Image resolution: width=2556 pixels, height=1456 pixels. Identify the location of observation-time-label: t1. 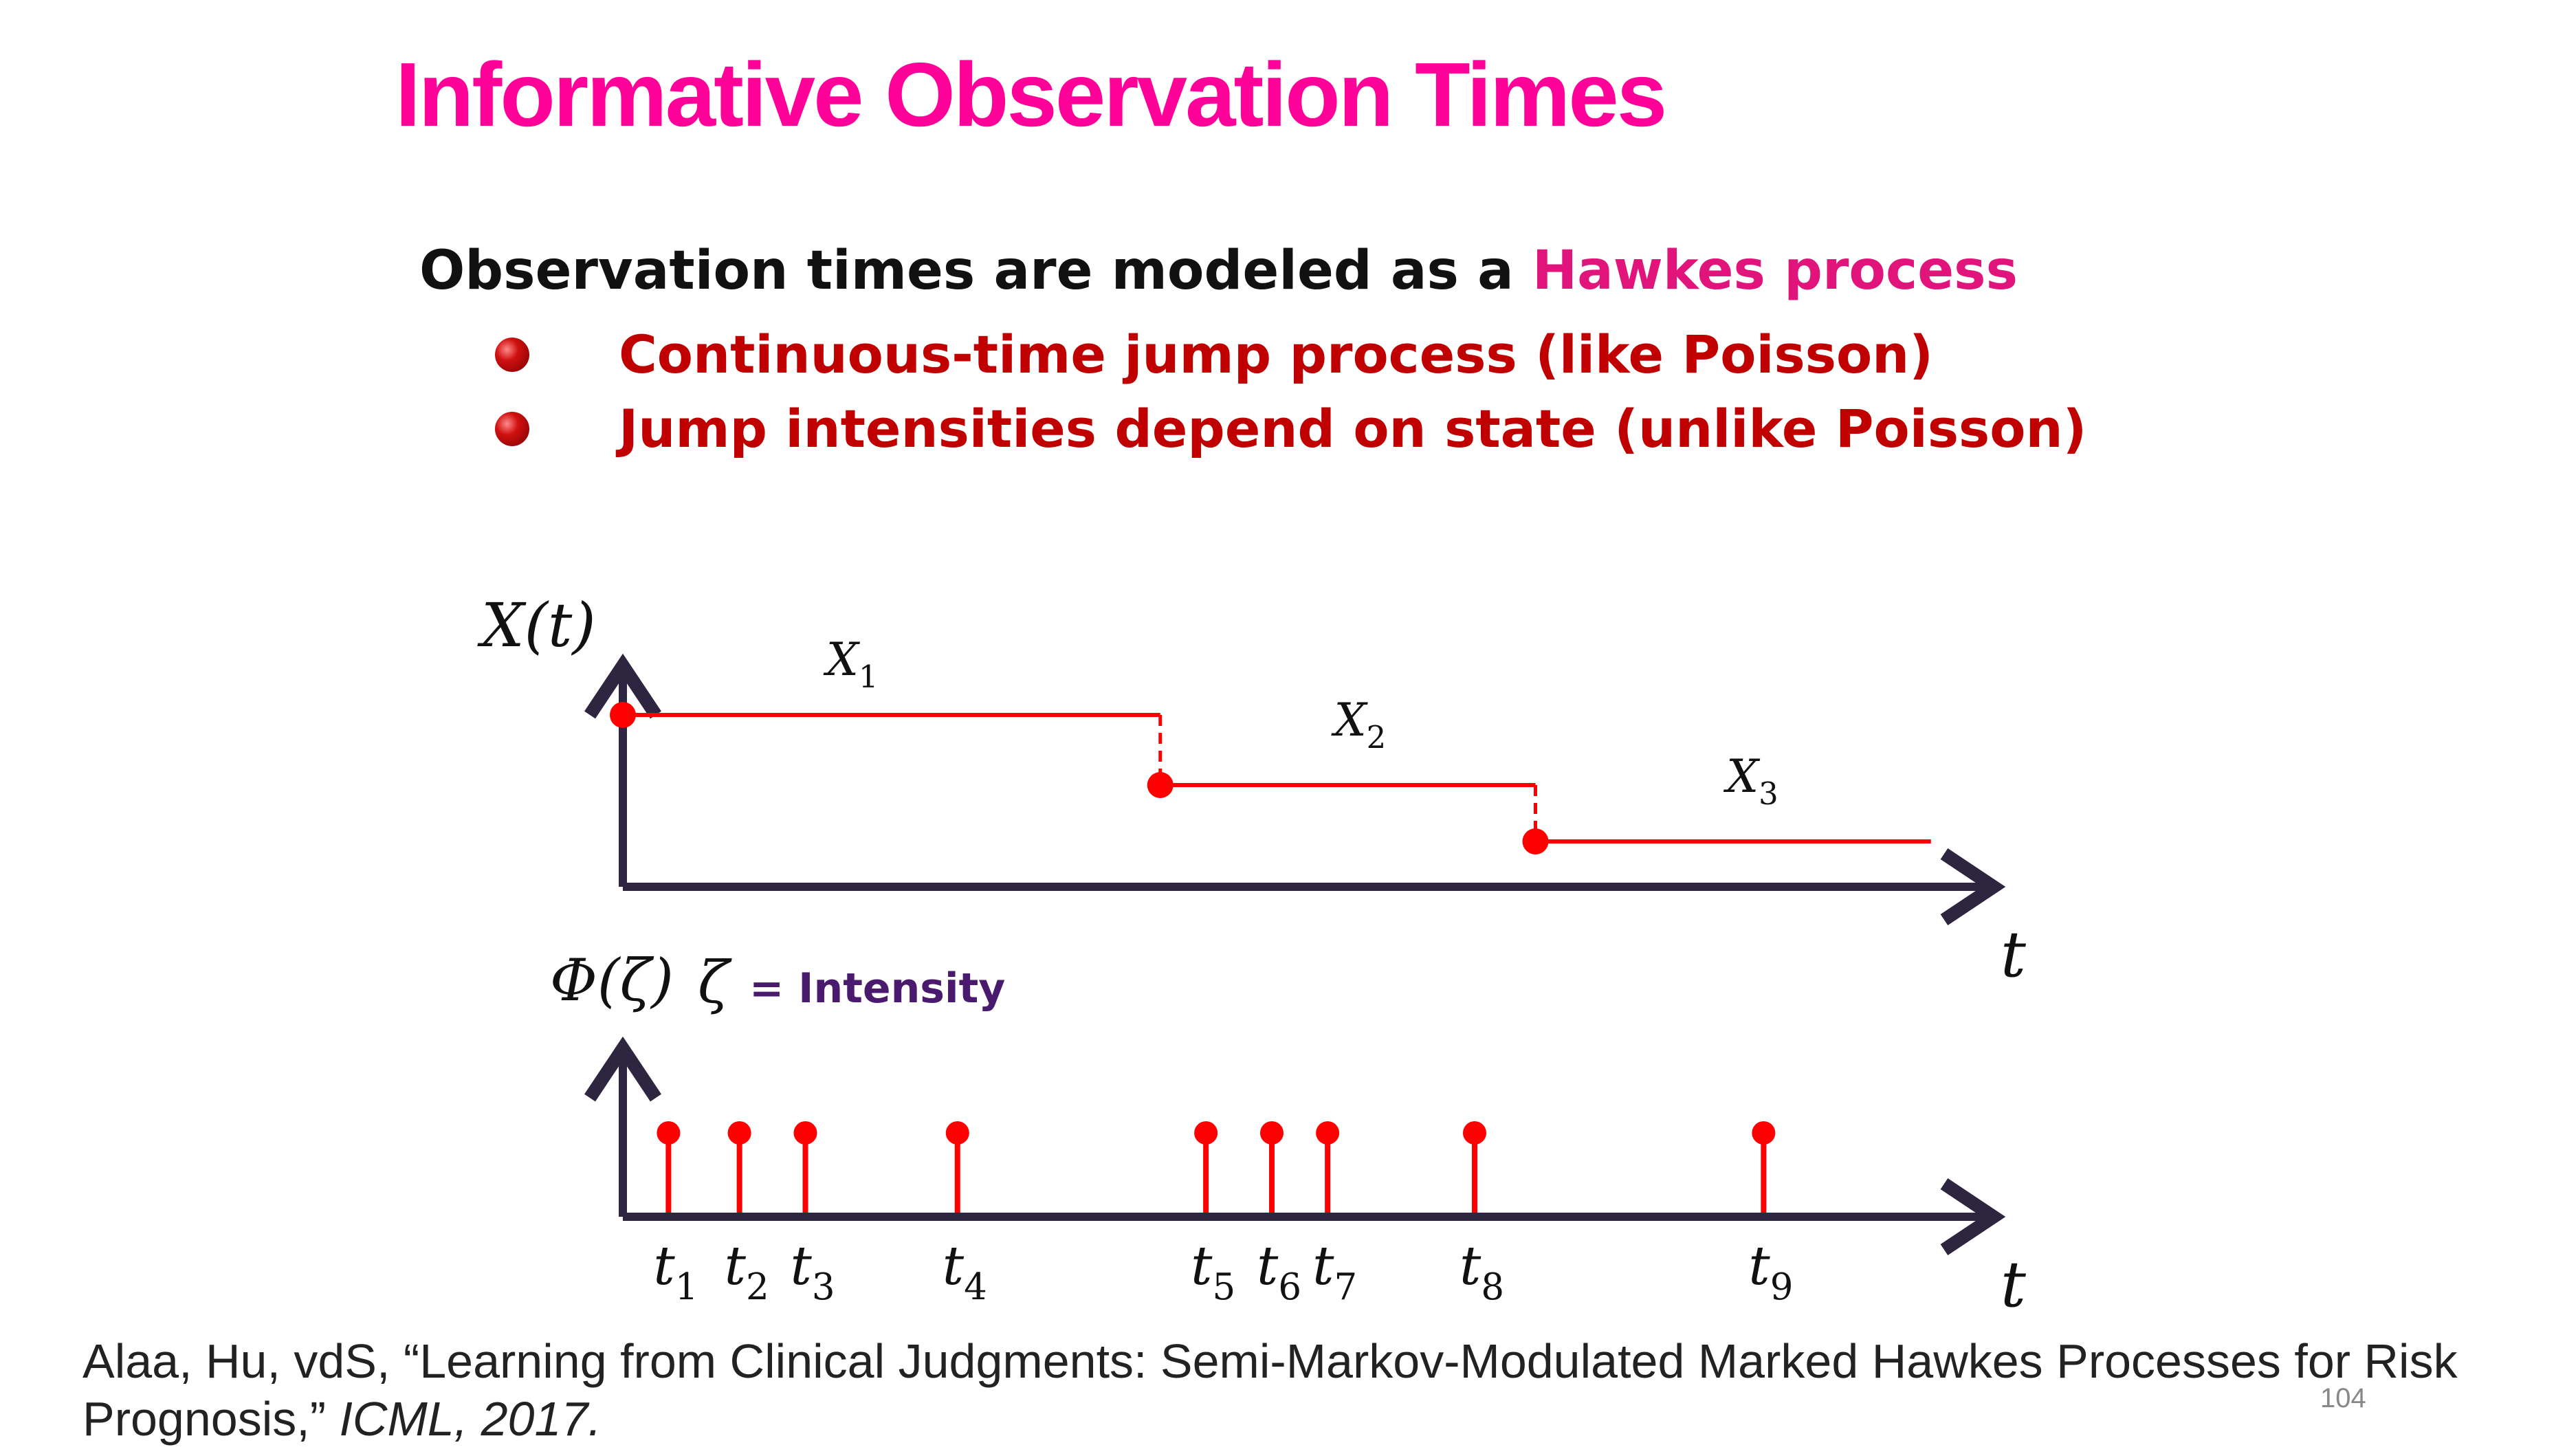
(675, 1271).